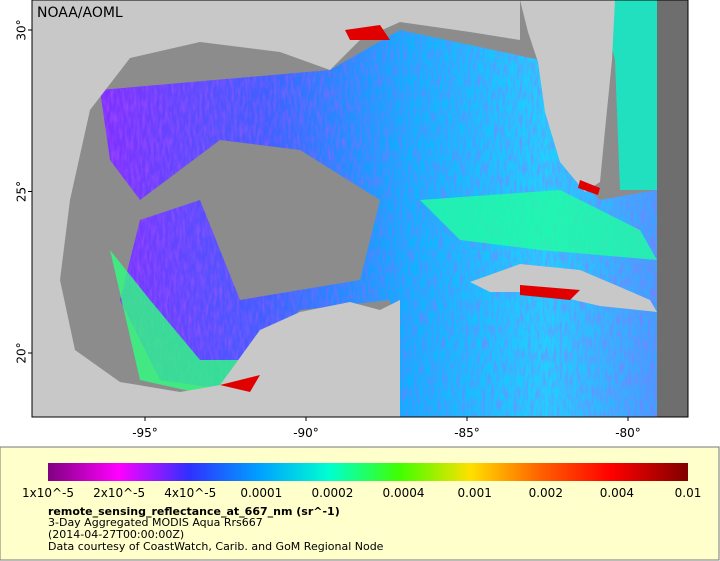  What do you see at coordinates (22, 191) in the screenshot?
I see `lat-label: 25°` at bounding box center [22, 191].